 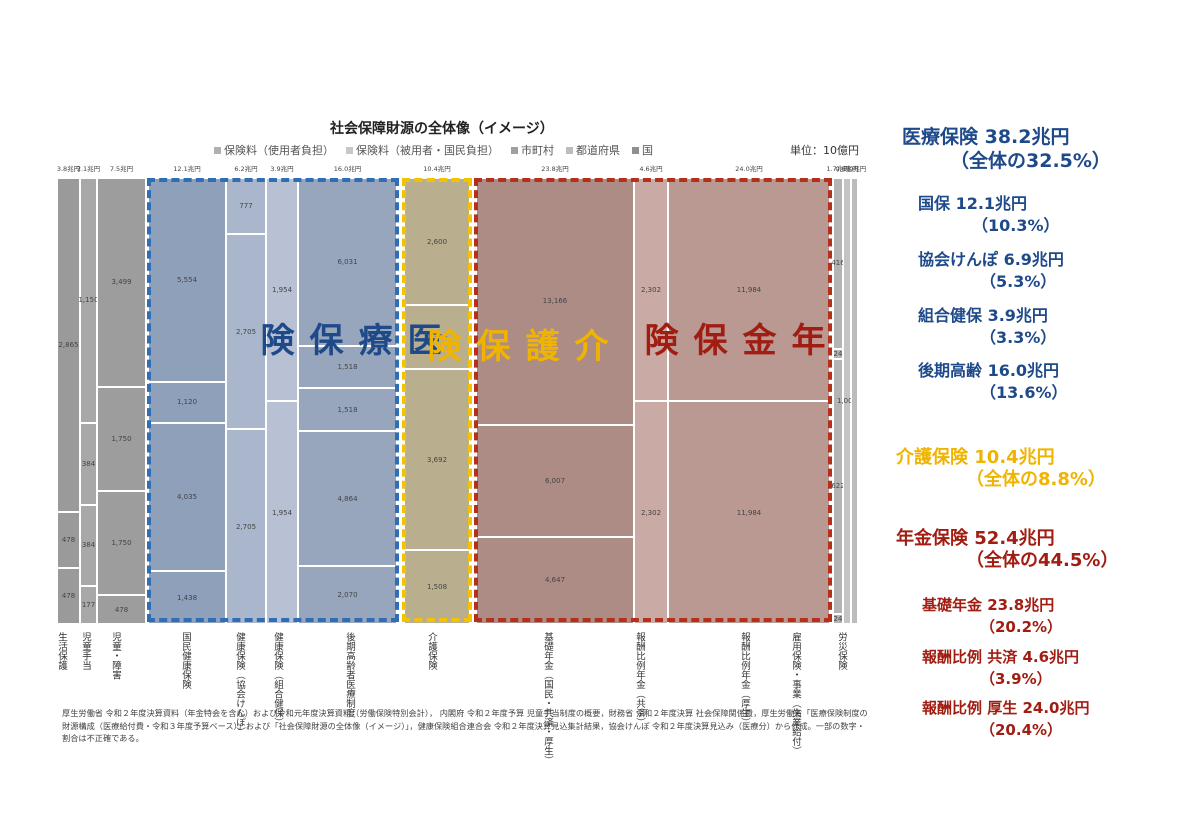 I want to click on category-label: 基礎年金（国民・共済・厚生）, so click(x=547, y=698).